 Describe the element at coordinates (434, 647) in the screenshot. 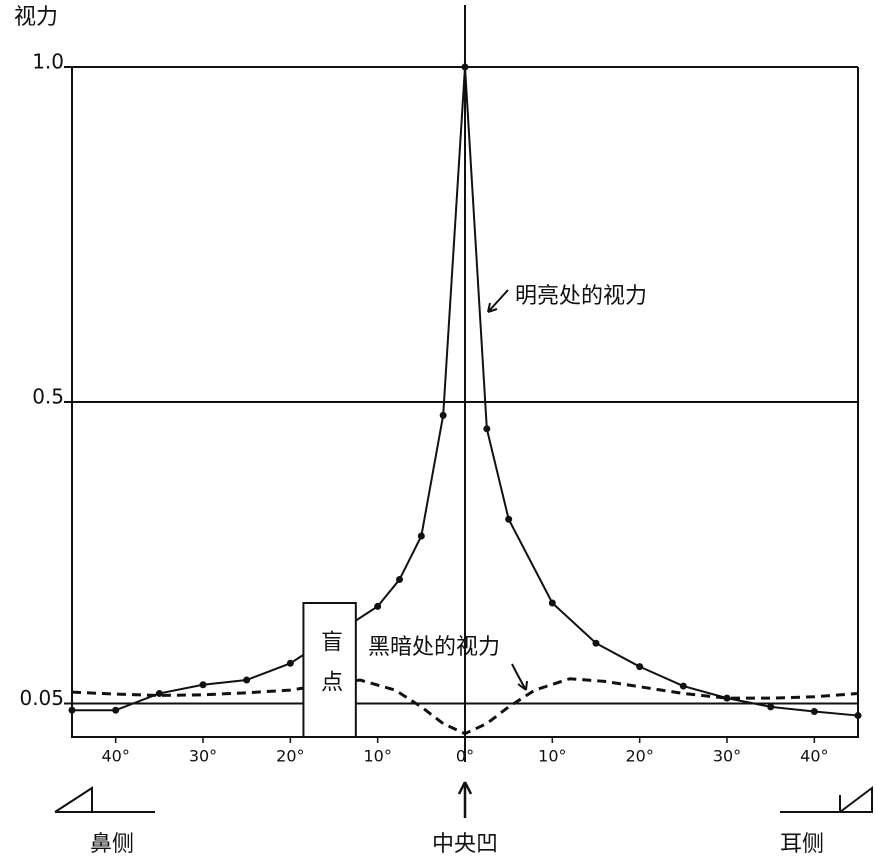

I see `dark-label: 黑暗处的视力` at that location.